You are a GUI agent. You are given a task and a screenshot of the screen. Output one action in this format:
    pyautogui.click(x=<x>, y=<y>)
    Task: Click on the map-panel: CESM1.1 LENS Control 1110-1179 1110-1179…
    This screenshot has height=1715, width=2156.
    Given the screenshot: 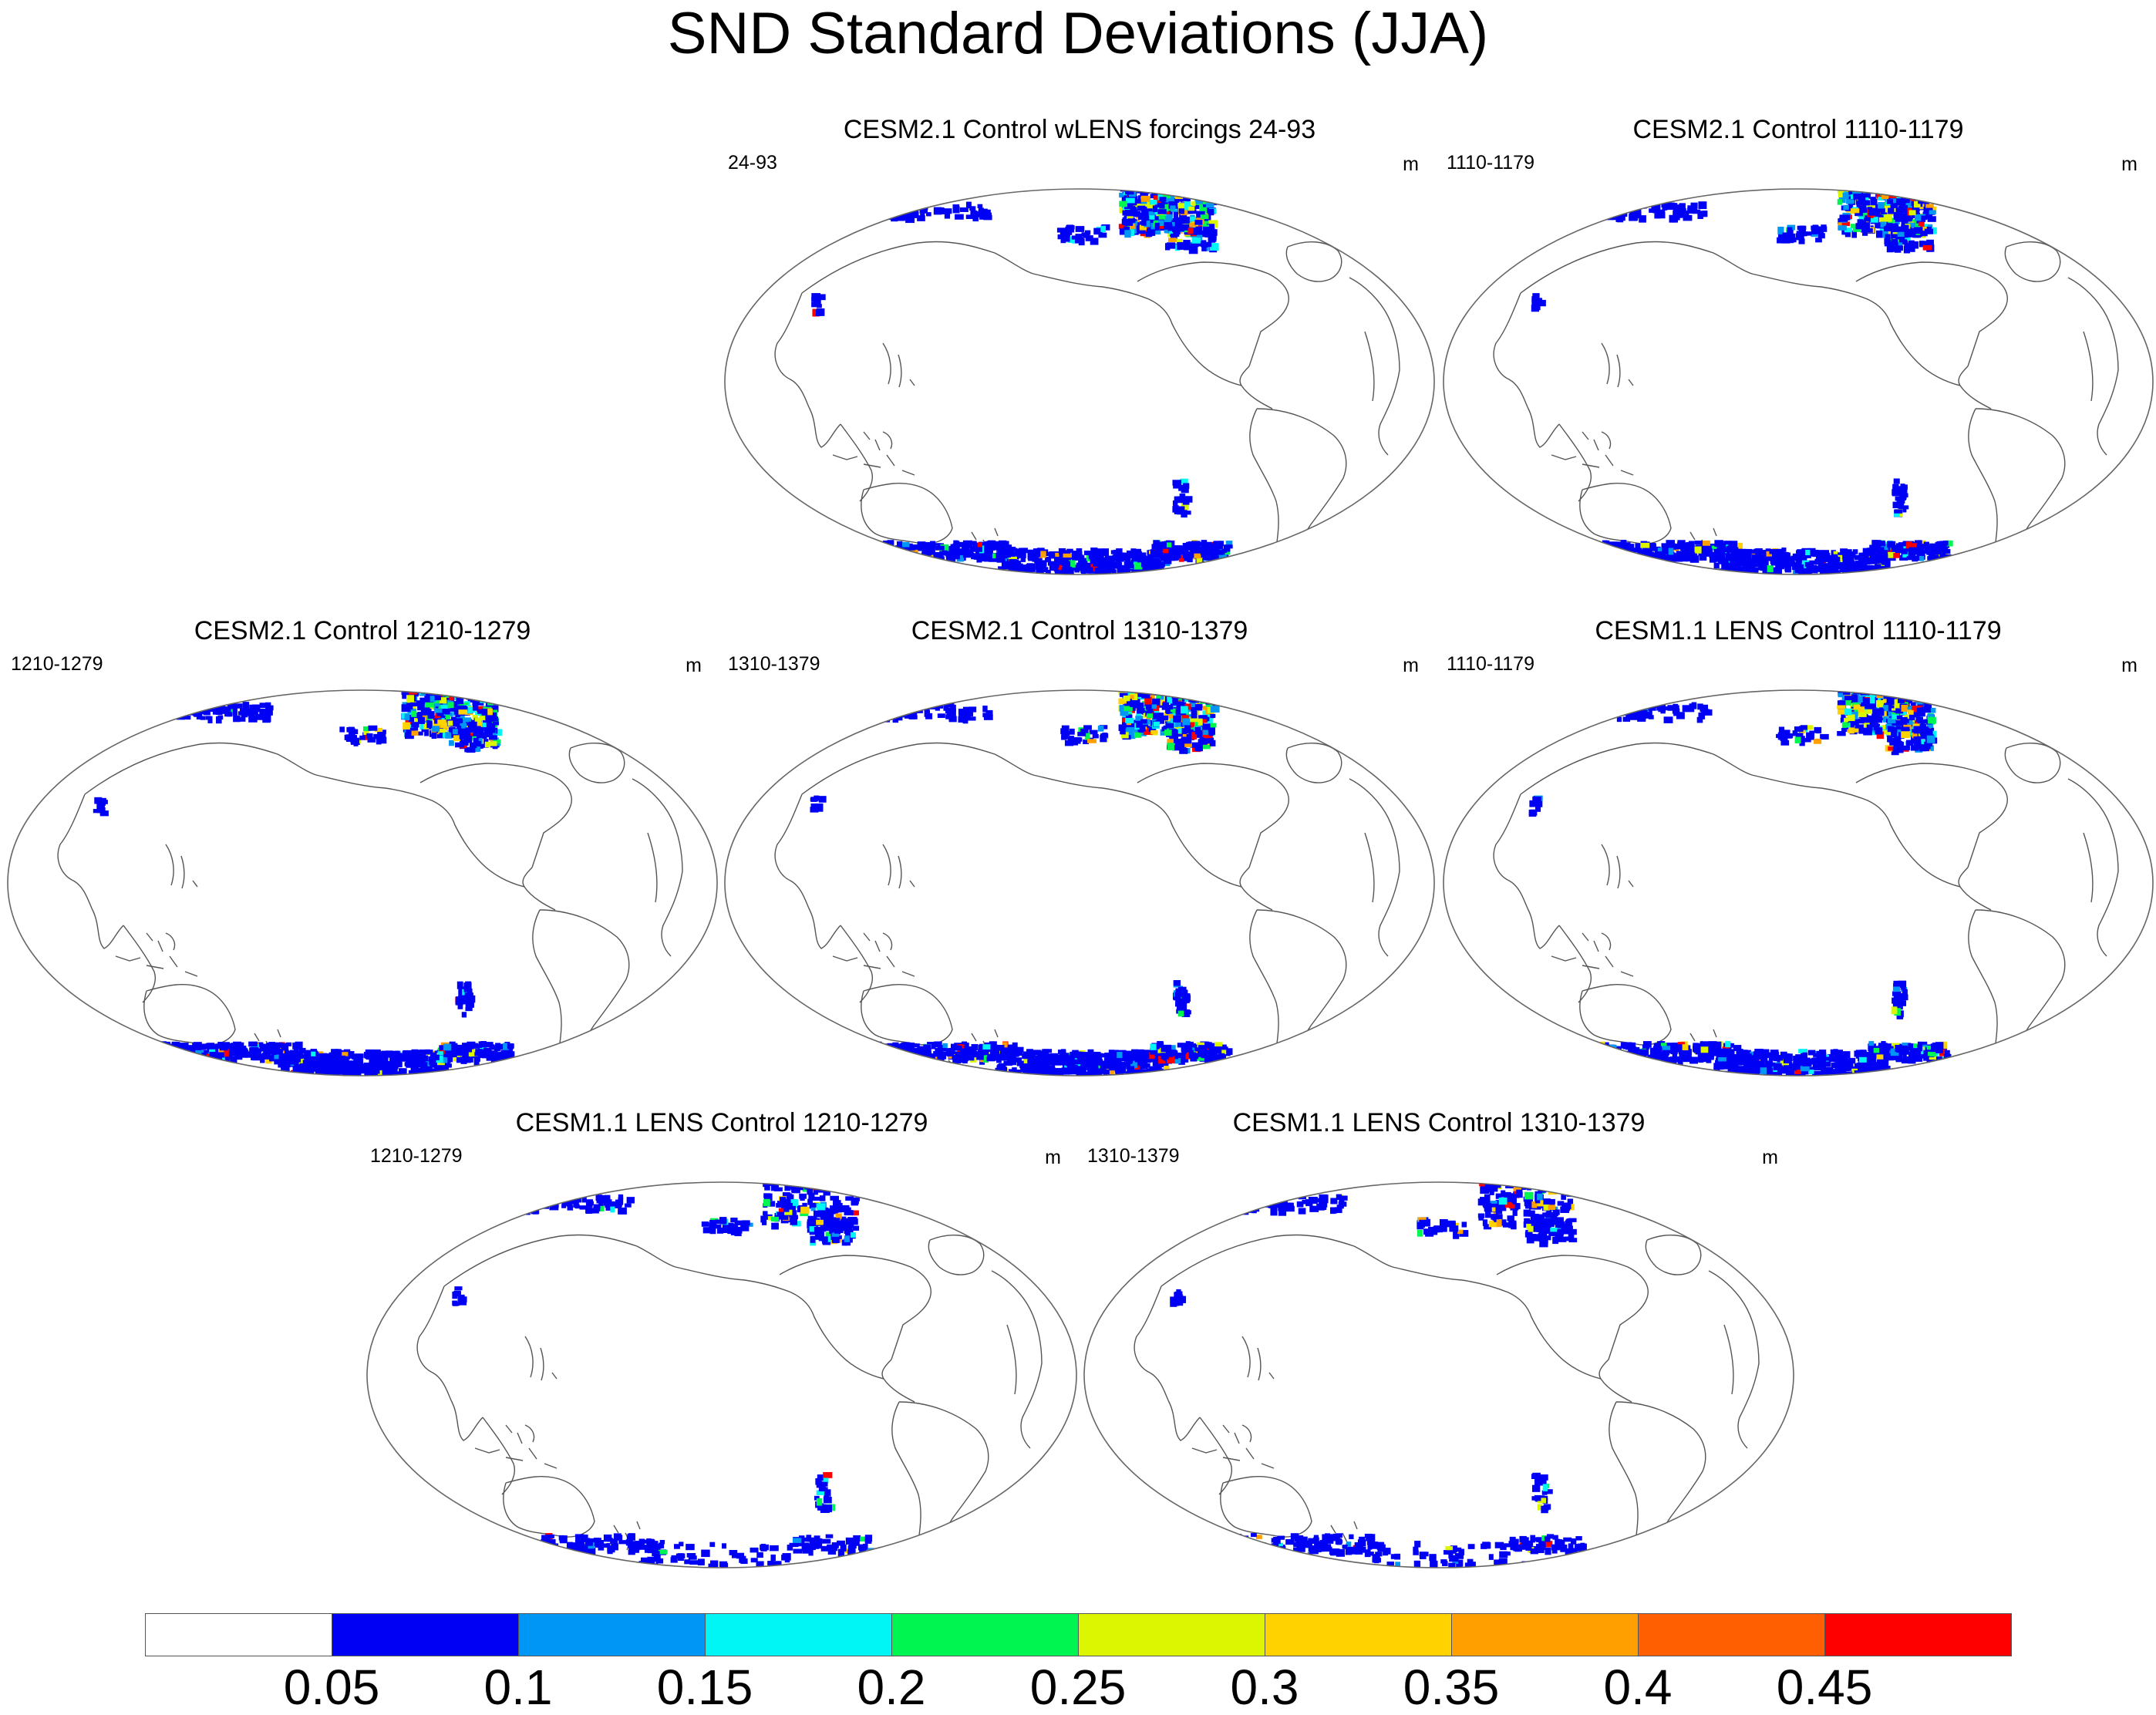 What is the action you would take?
    pyautogui.click(x=1796, y=851)
    